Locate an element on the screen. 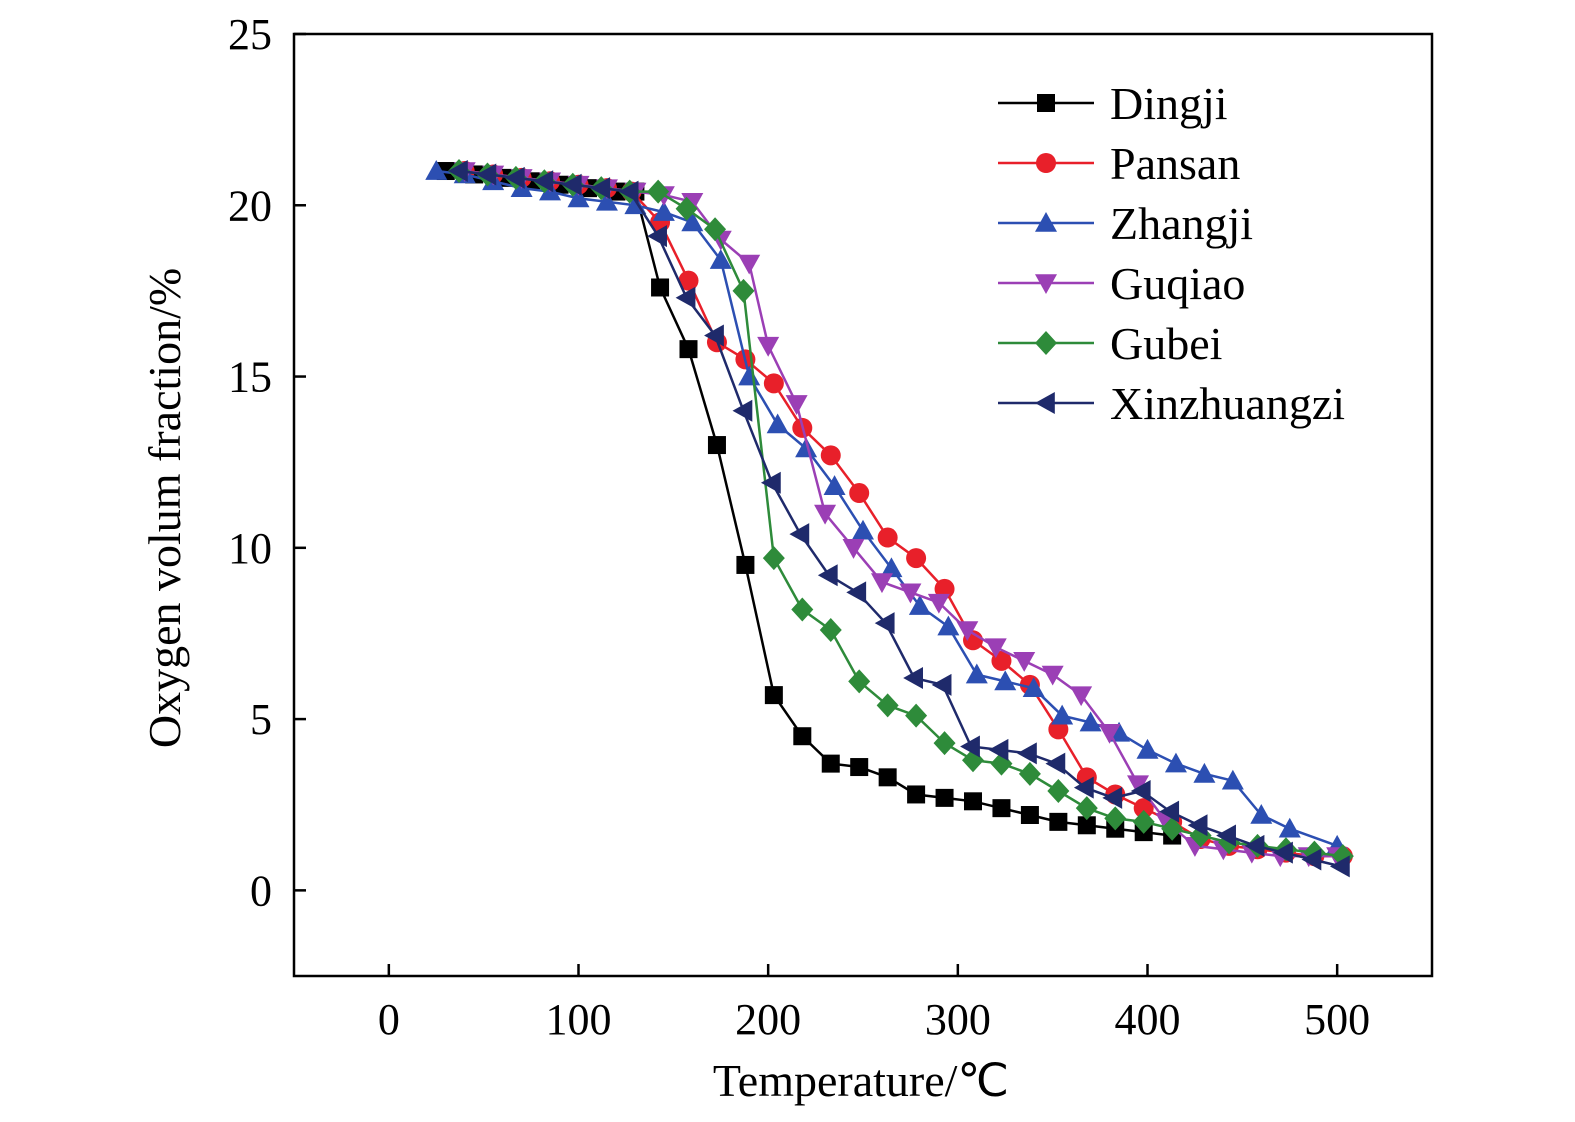 This screenshot has height=1122, width=1575. y-tick-label: 15 is located at coordinates (250, 377).